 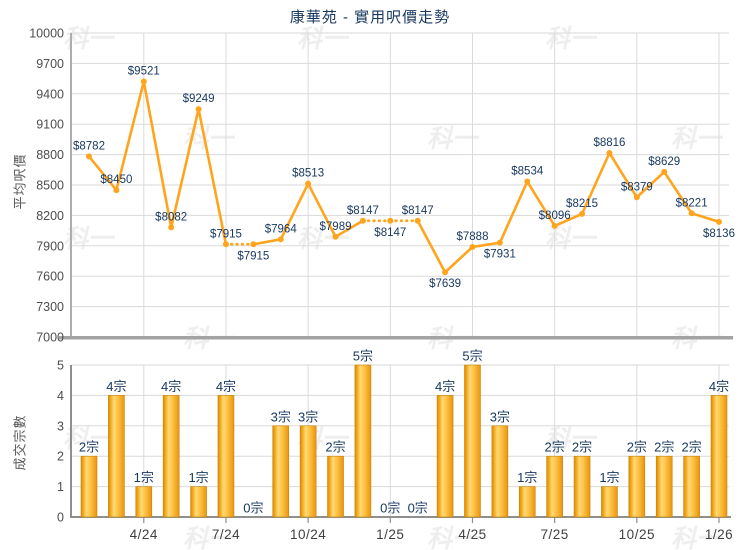 I want to click on price-value-label: $8816, so click(x=609, y=143).